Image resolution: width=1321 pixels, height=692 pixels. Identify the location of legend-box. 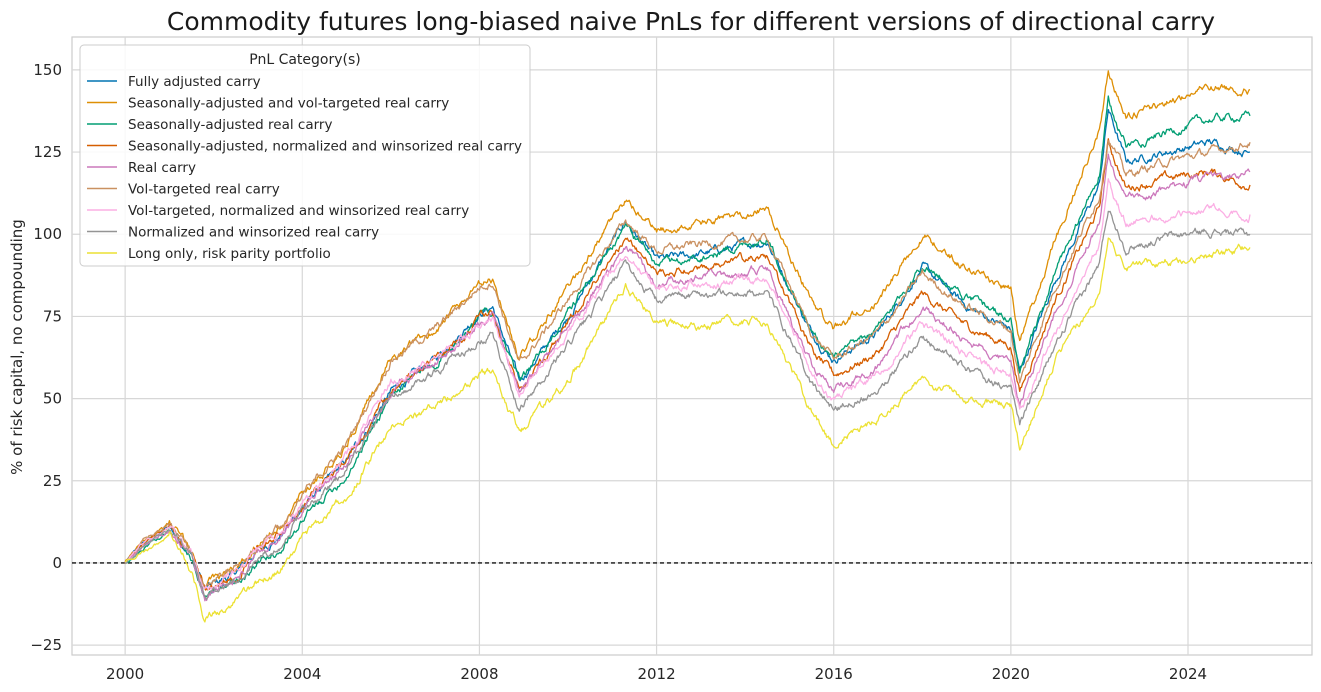
(305, 155).